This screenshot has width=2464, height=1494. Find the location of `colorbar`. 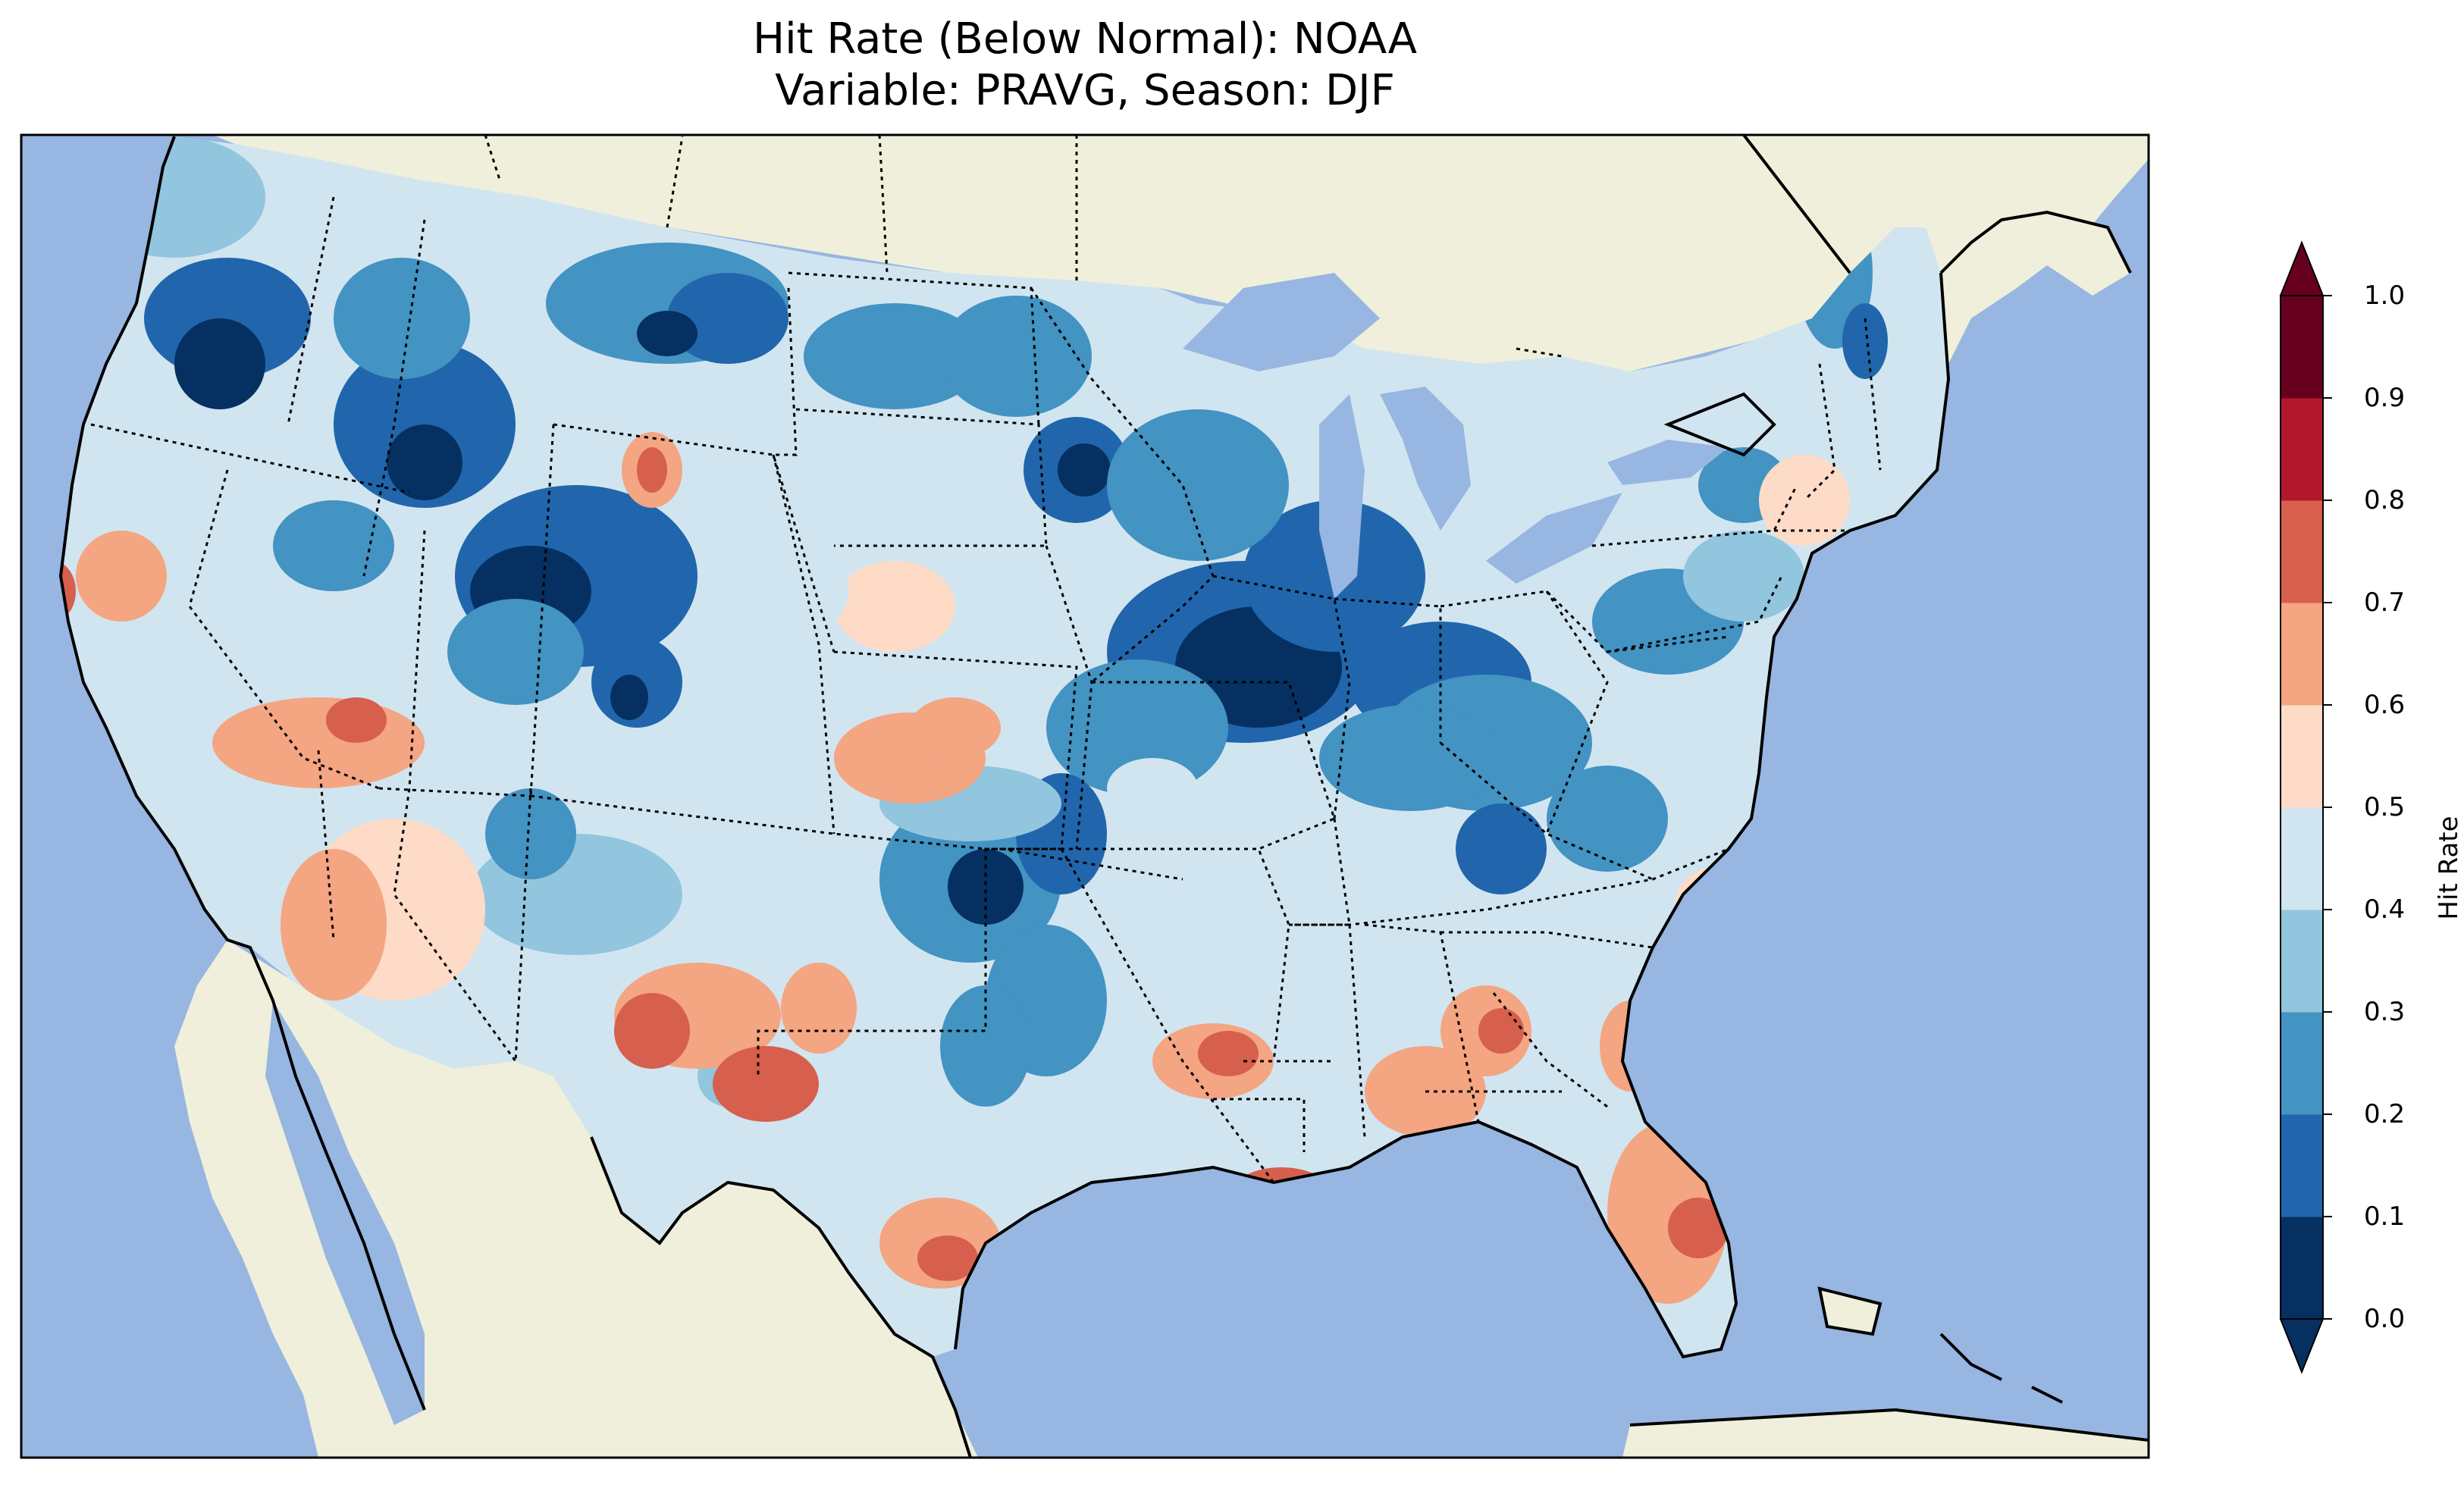

colorbar is located at coordinates (2305, 807).